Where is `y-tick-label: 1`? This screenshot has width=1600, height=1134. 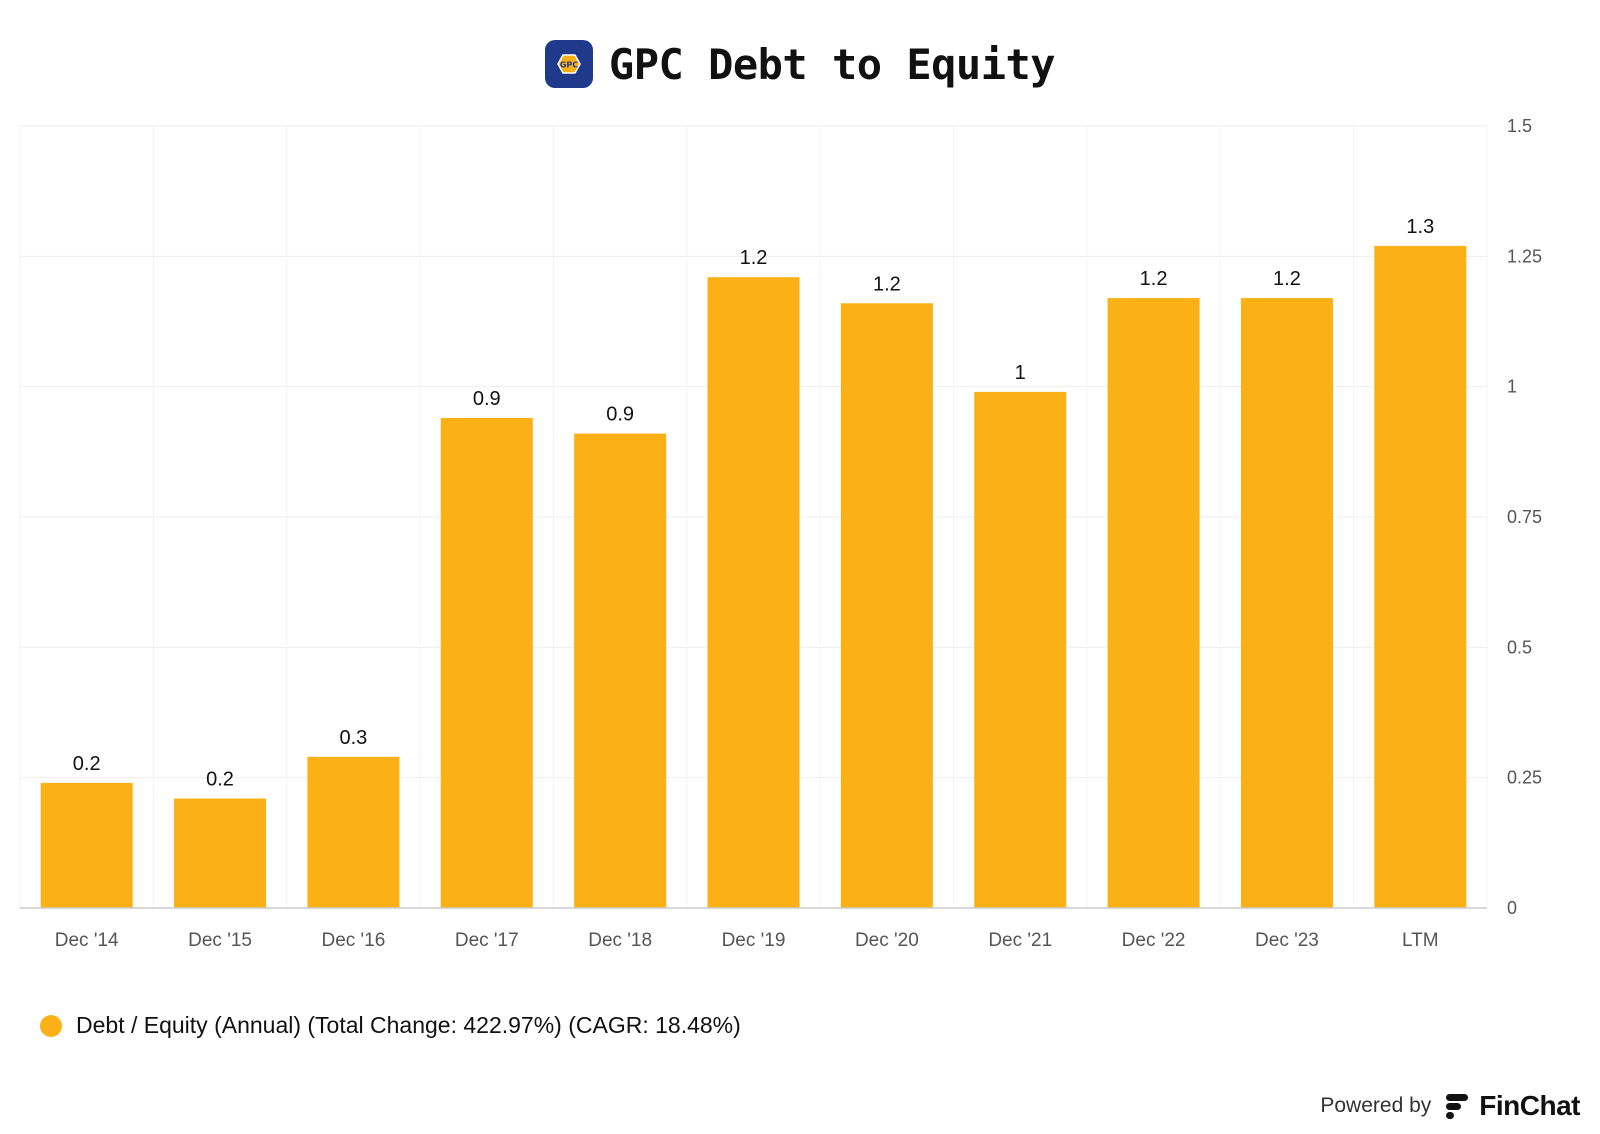 y-tick-label: 1 is located at coordinates (1512, 387).